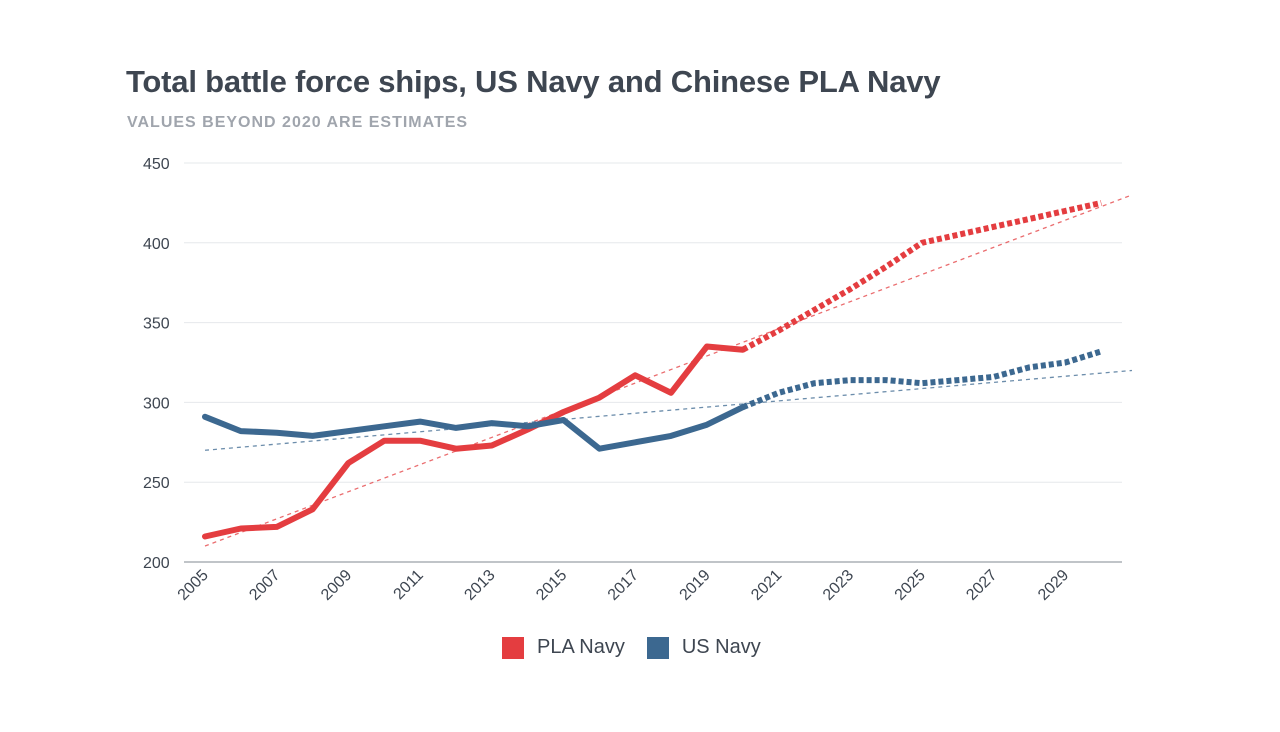 This screenshot has height=732, width=1280. I want to click on series-line-pla-estimate, so click(921, 276).